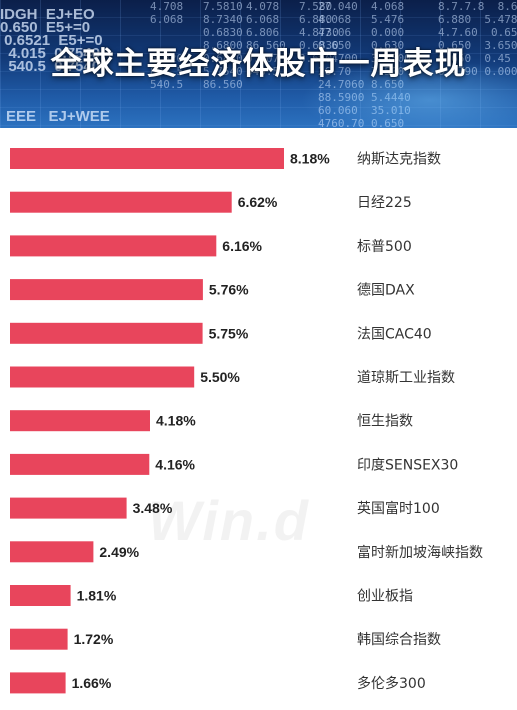  Describe the element at coordinates (384, 247) in the screenshot. I see `category-label: 标普500` at that location.